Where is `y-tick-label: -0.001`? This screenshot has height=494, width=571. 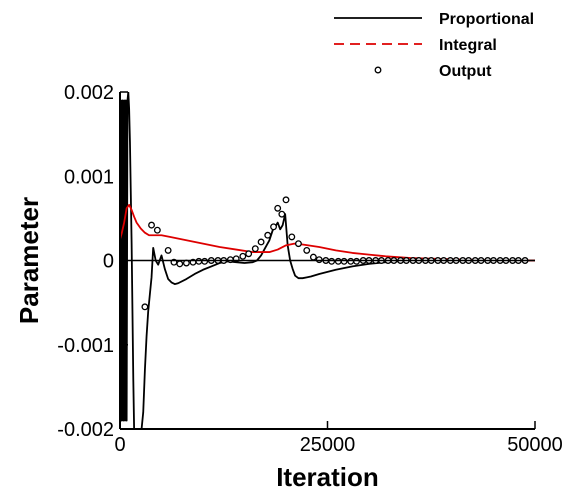
y-tick-label: -0.001 is located at coordinates (85, 346).